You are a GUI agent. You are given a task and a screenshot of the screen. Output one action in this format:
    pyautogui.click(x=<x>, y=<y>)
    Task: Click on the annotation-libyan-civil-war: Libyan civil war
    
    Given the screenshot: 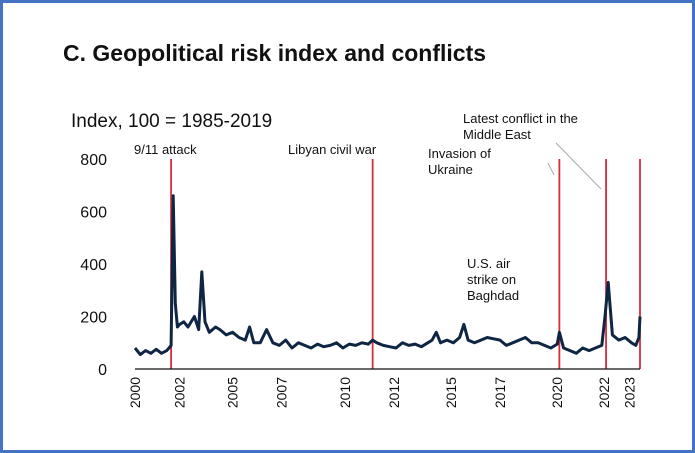 What is the action you would take?
    pyautogui.click(x=332, y=149)
    